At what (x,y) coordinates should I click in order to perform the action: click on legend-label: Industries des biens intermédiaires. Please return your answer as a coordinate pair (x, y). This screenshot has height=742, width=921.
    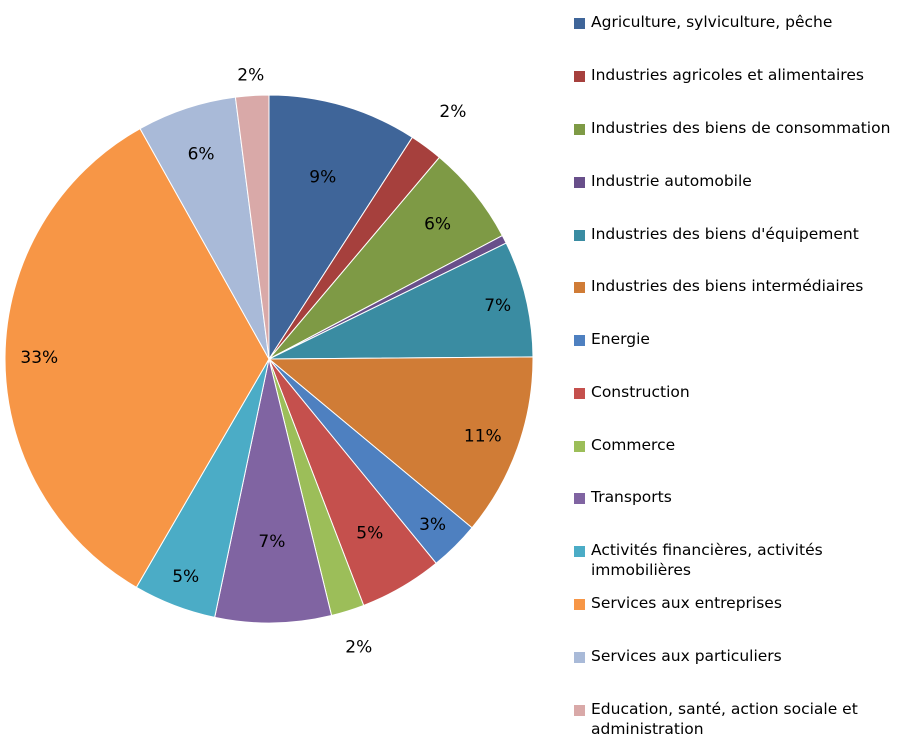
    Looking at the image, I should click on (727, 286).